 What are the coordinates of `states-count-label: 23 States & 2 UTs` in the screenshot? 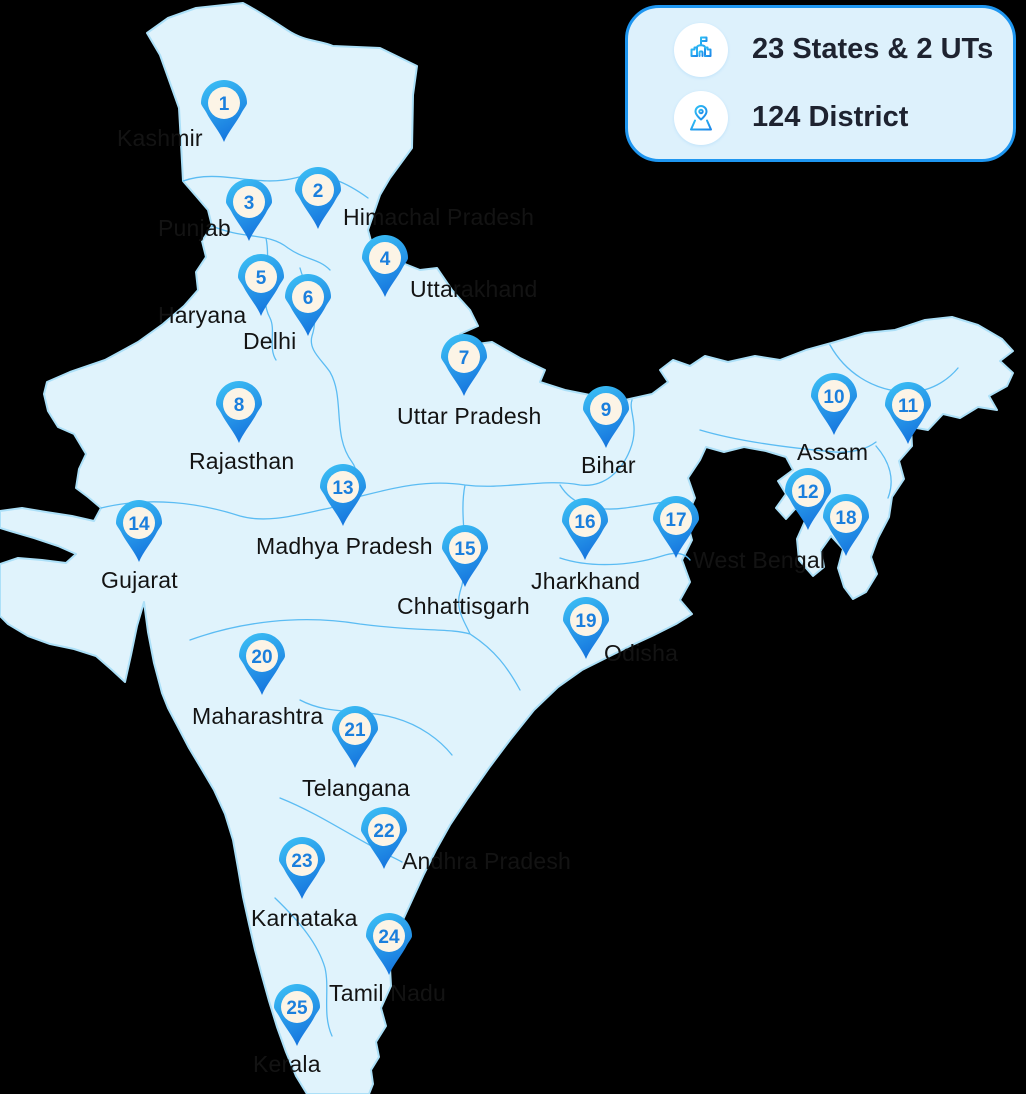 It's located at (873, 49).